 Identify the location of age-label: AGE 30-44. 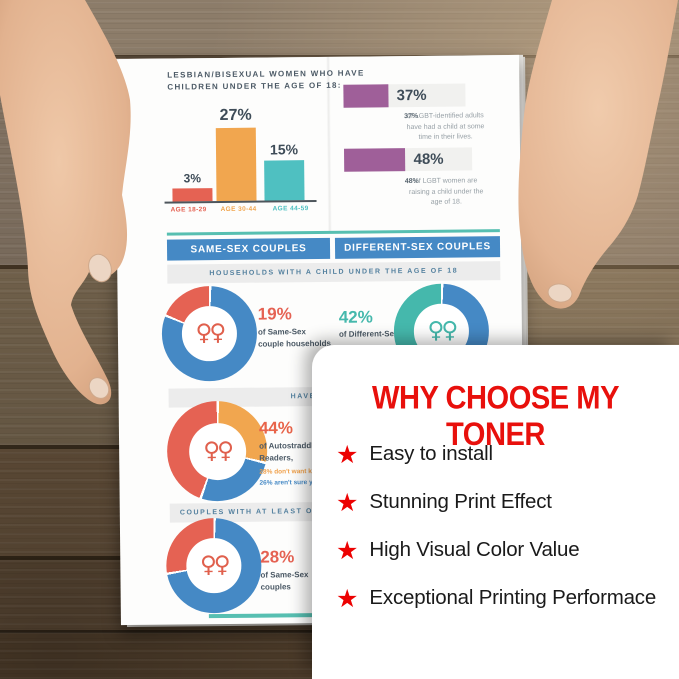
(238, 209).